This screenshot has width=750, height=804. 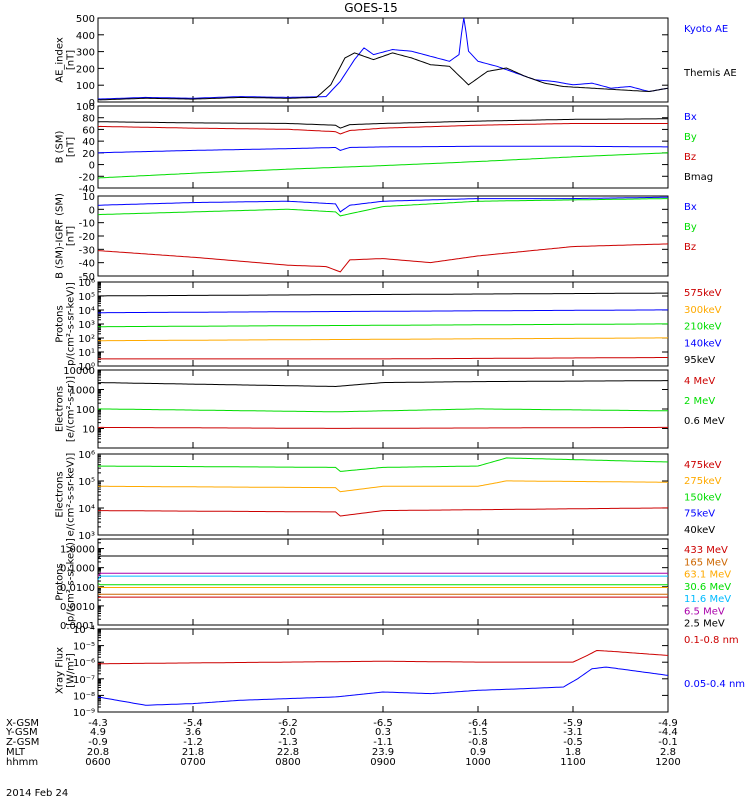 What do you see at coordinates (371, 8) in the screenshot?
I see `plot-title: GOES-15` at bounding box center [371, 8].